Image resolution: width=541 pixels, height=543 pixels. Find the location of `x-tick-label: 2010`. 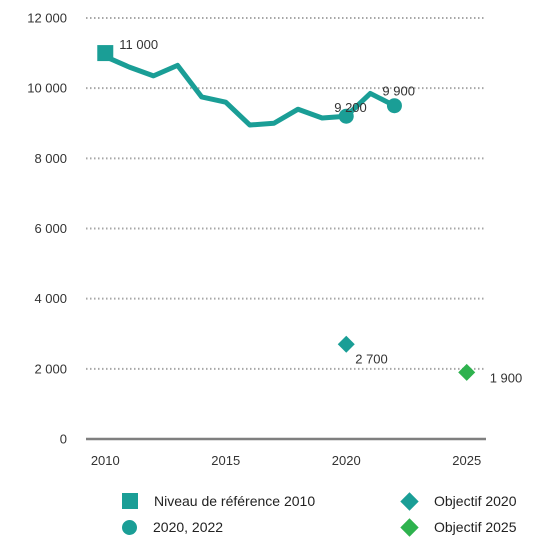

x-tick-label: 2010 is located at coordinates (105, 460).